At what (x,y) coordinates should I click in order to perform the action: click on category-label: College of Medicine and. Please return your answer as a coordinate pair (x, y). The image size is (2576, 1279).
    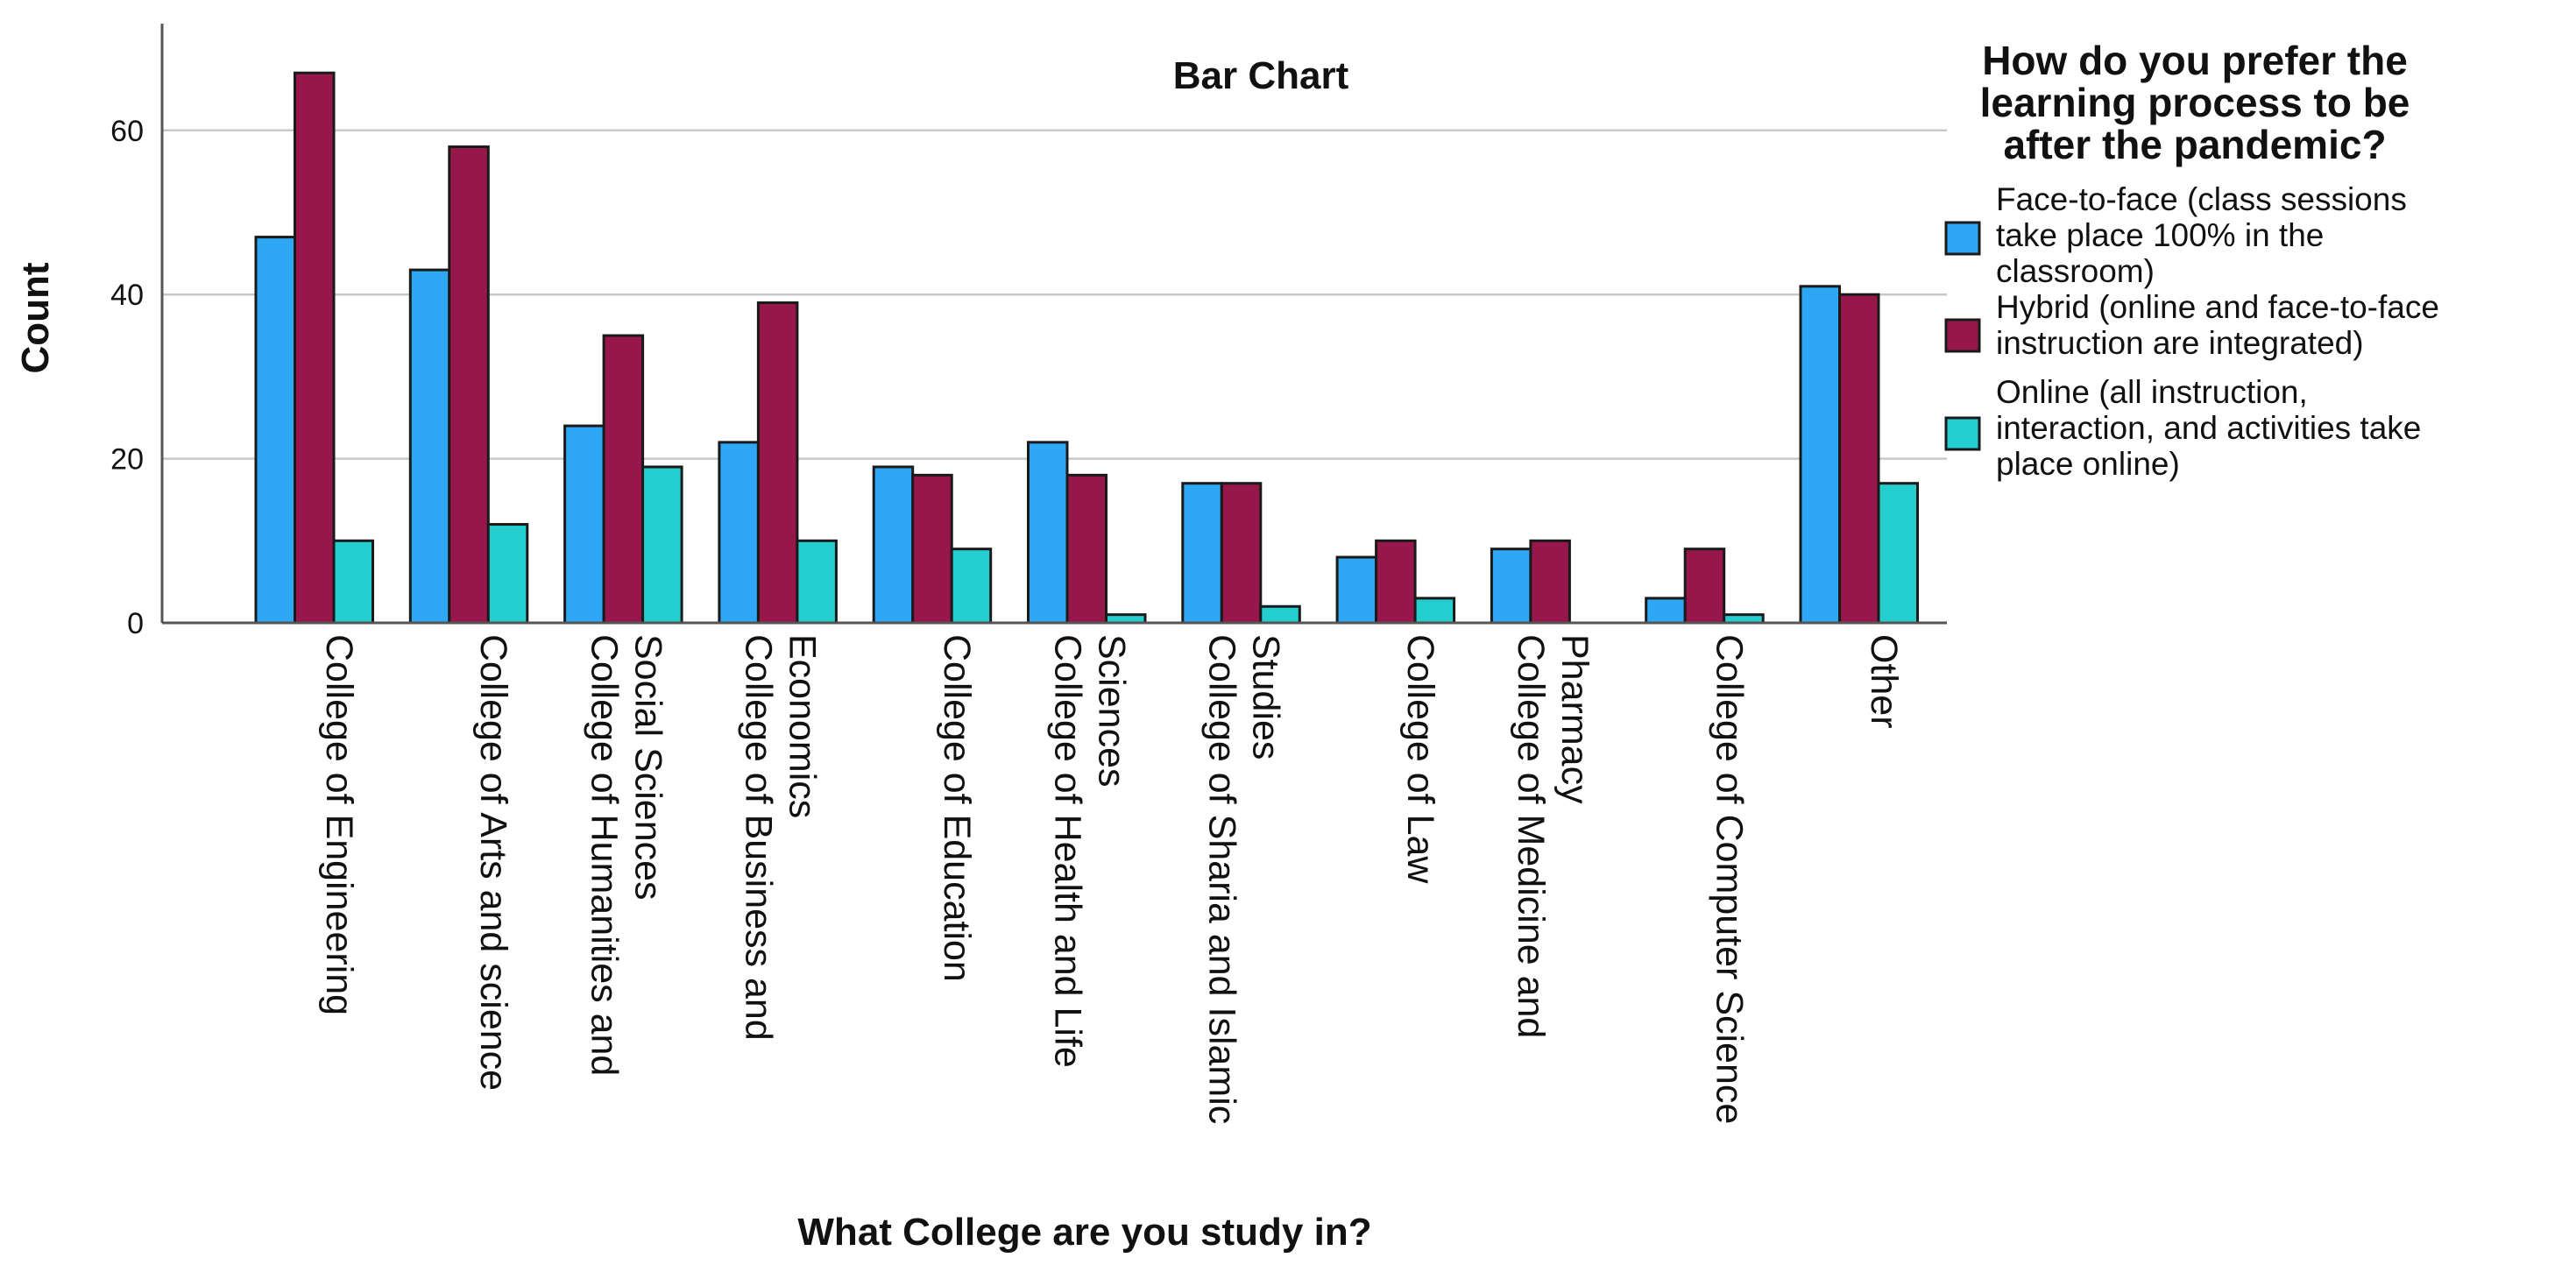
    Looking at the image, I should click on (1531, 836).